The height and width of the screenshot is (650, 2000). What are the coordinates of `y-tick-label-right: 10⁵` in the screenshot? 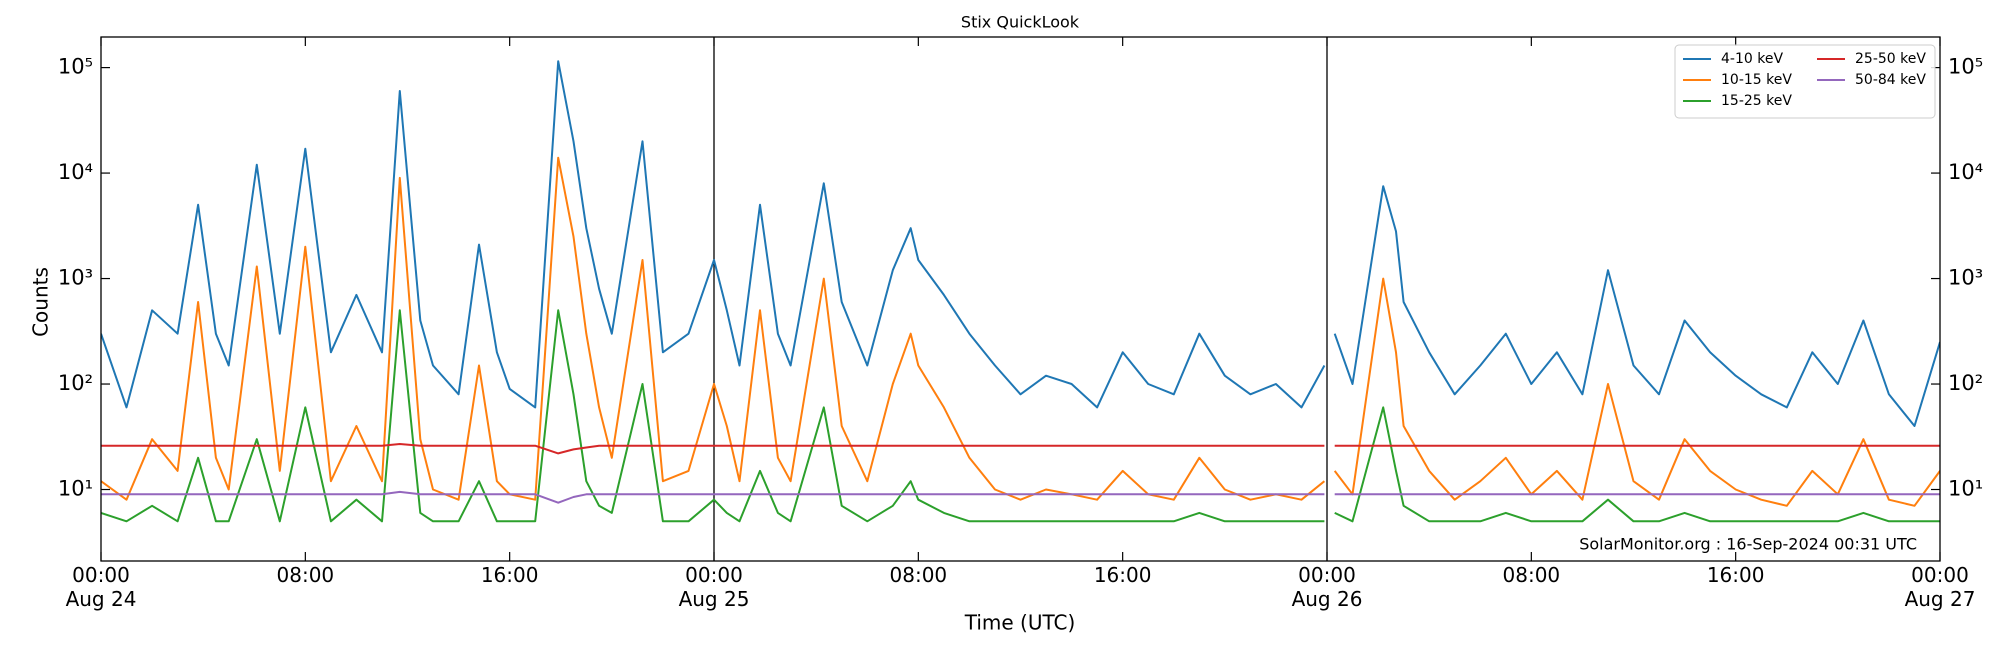 It's located at (1965, 67).